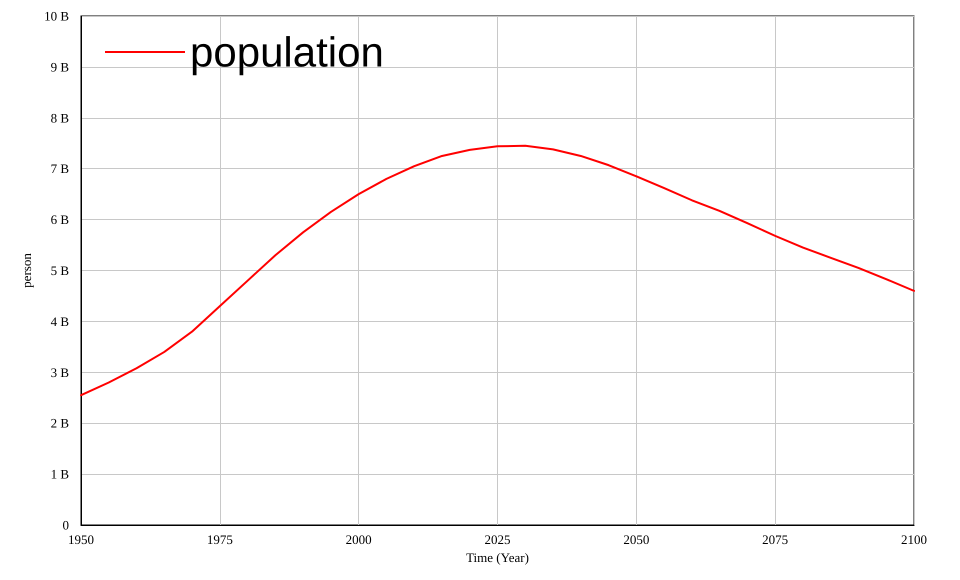  Describe the element at coordinates (219, 539) in the screenshot. I see `x-tick-label: 1975` at that location.